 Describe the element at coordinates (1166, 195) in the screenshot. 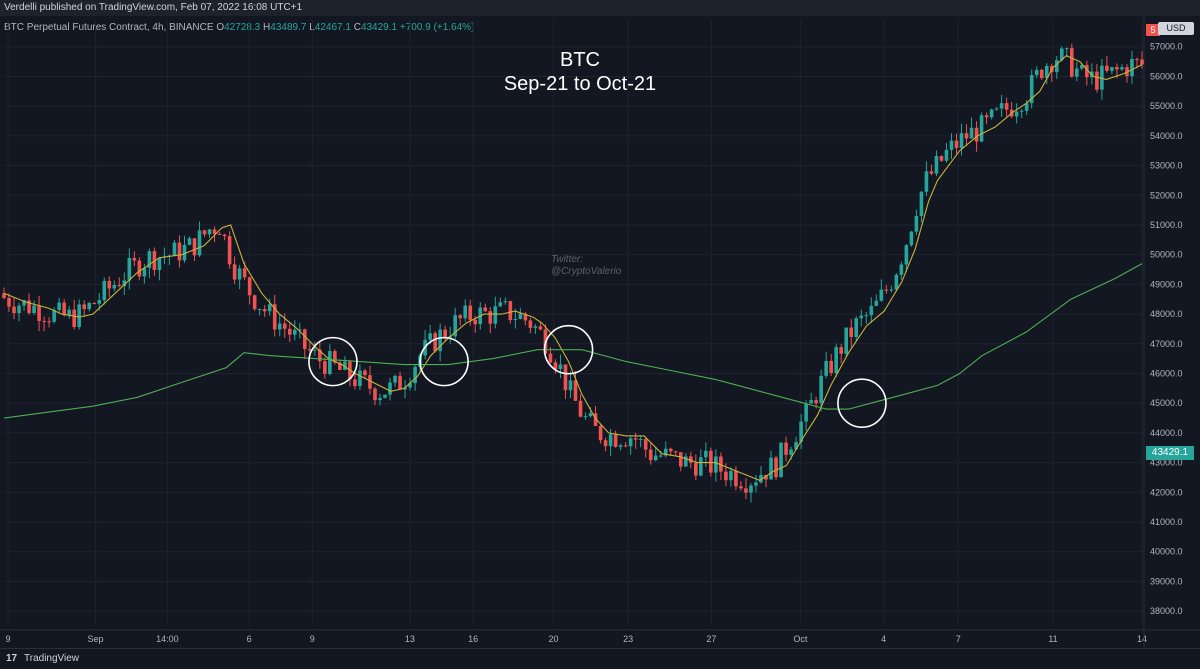

I see `y-tick-label: 52000.0` at that location.